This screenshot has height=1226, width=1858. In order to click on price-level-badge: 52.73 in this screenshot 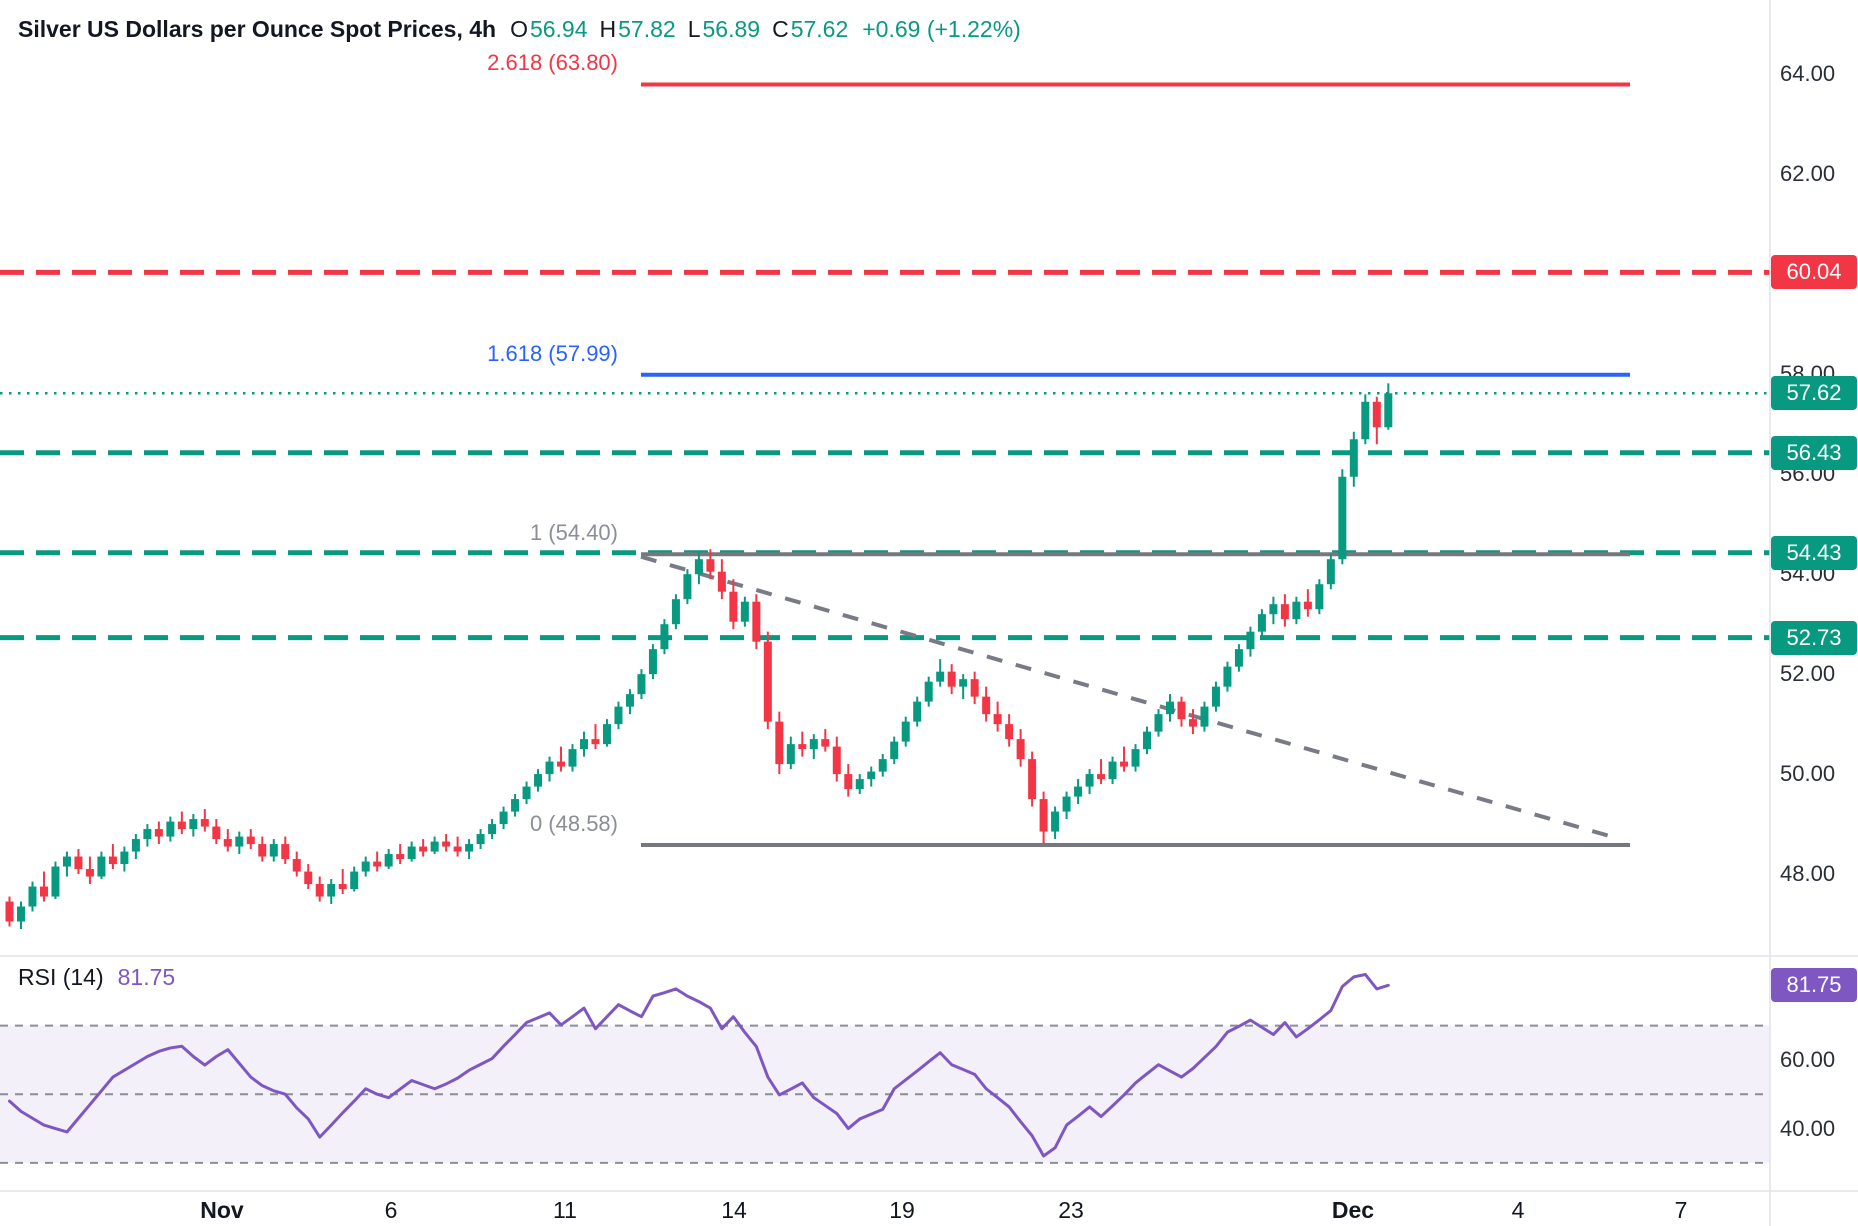, I will do `click(1814, 637)`.